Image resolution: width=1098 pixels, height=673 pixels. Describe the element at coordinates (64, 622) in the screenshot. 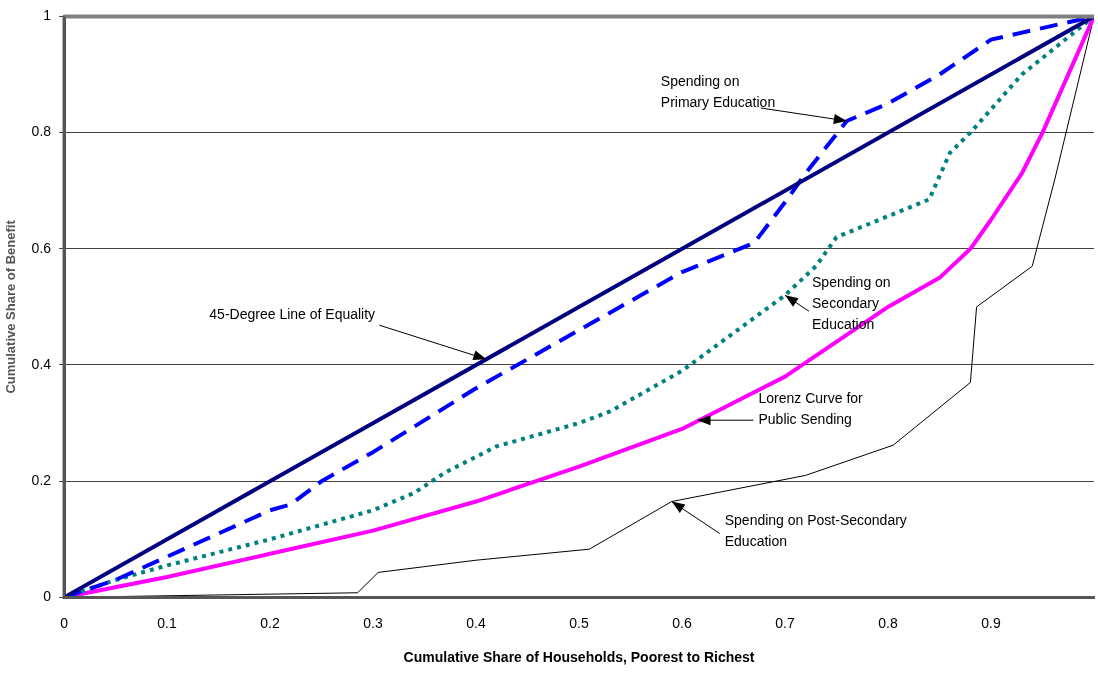

I see `x-tick-label: 0` at that location.